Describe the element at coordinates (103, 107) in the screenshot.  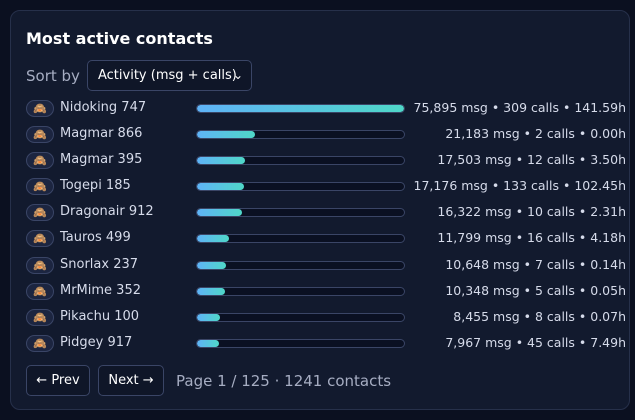
I see `contact-name: Nidoking 747` at that location.